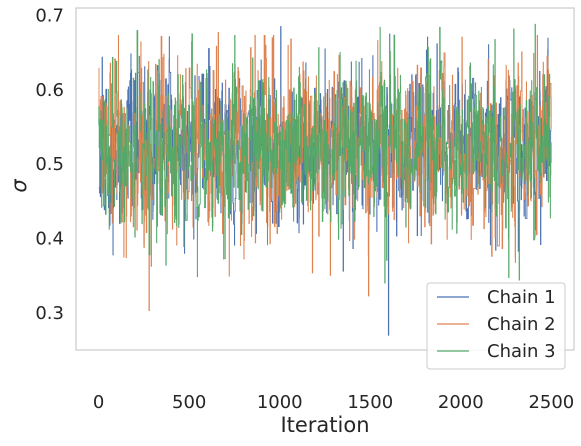  What do you see at coordinates (370, 402) in the screenshot?
I see `x-tick-label: 1500` at bounding box center [370, 402].